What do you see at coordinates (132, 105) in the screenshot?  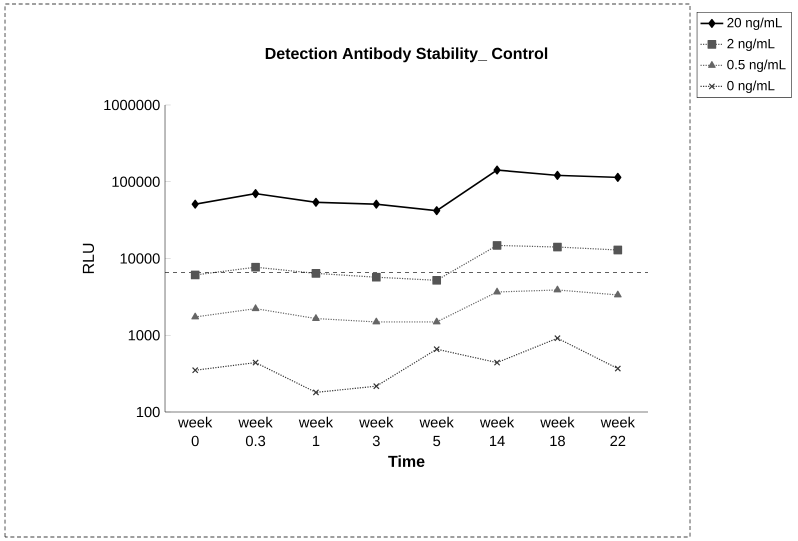 I see `y-tick-label: 1000000` at bounding box center [132, 105].